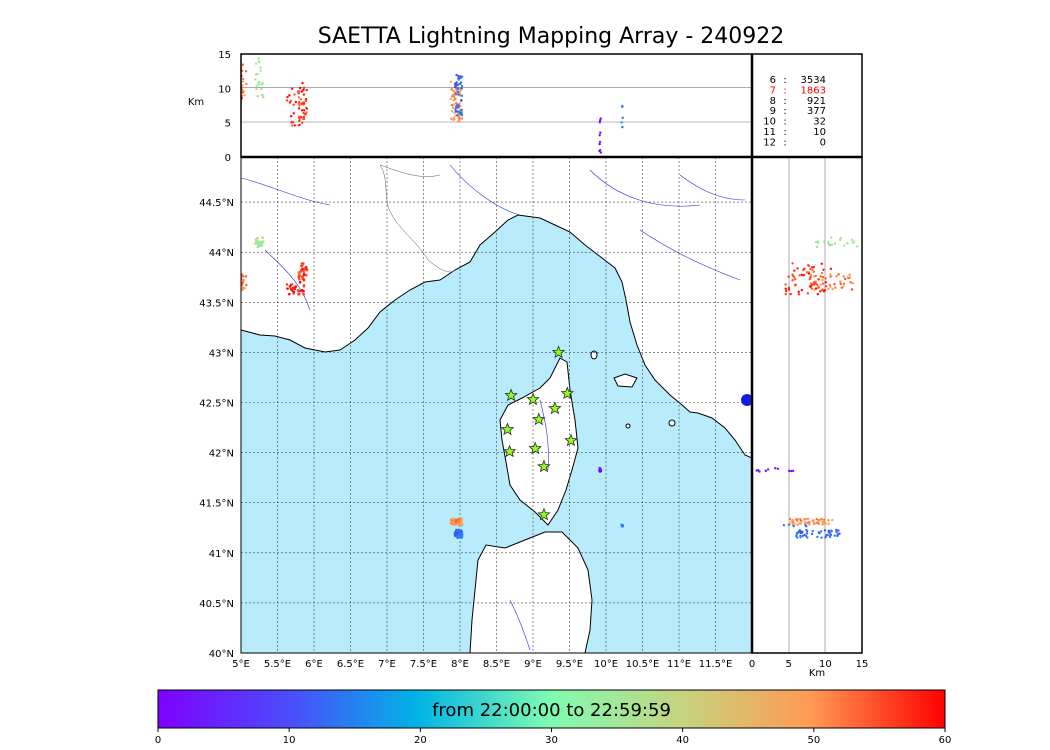 The height and width of the screenshot is (750, 1050). Describe the element at coordinates (224, 89) in the screenshot. I see `alt-tick-label: 10` at that location.